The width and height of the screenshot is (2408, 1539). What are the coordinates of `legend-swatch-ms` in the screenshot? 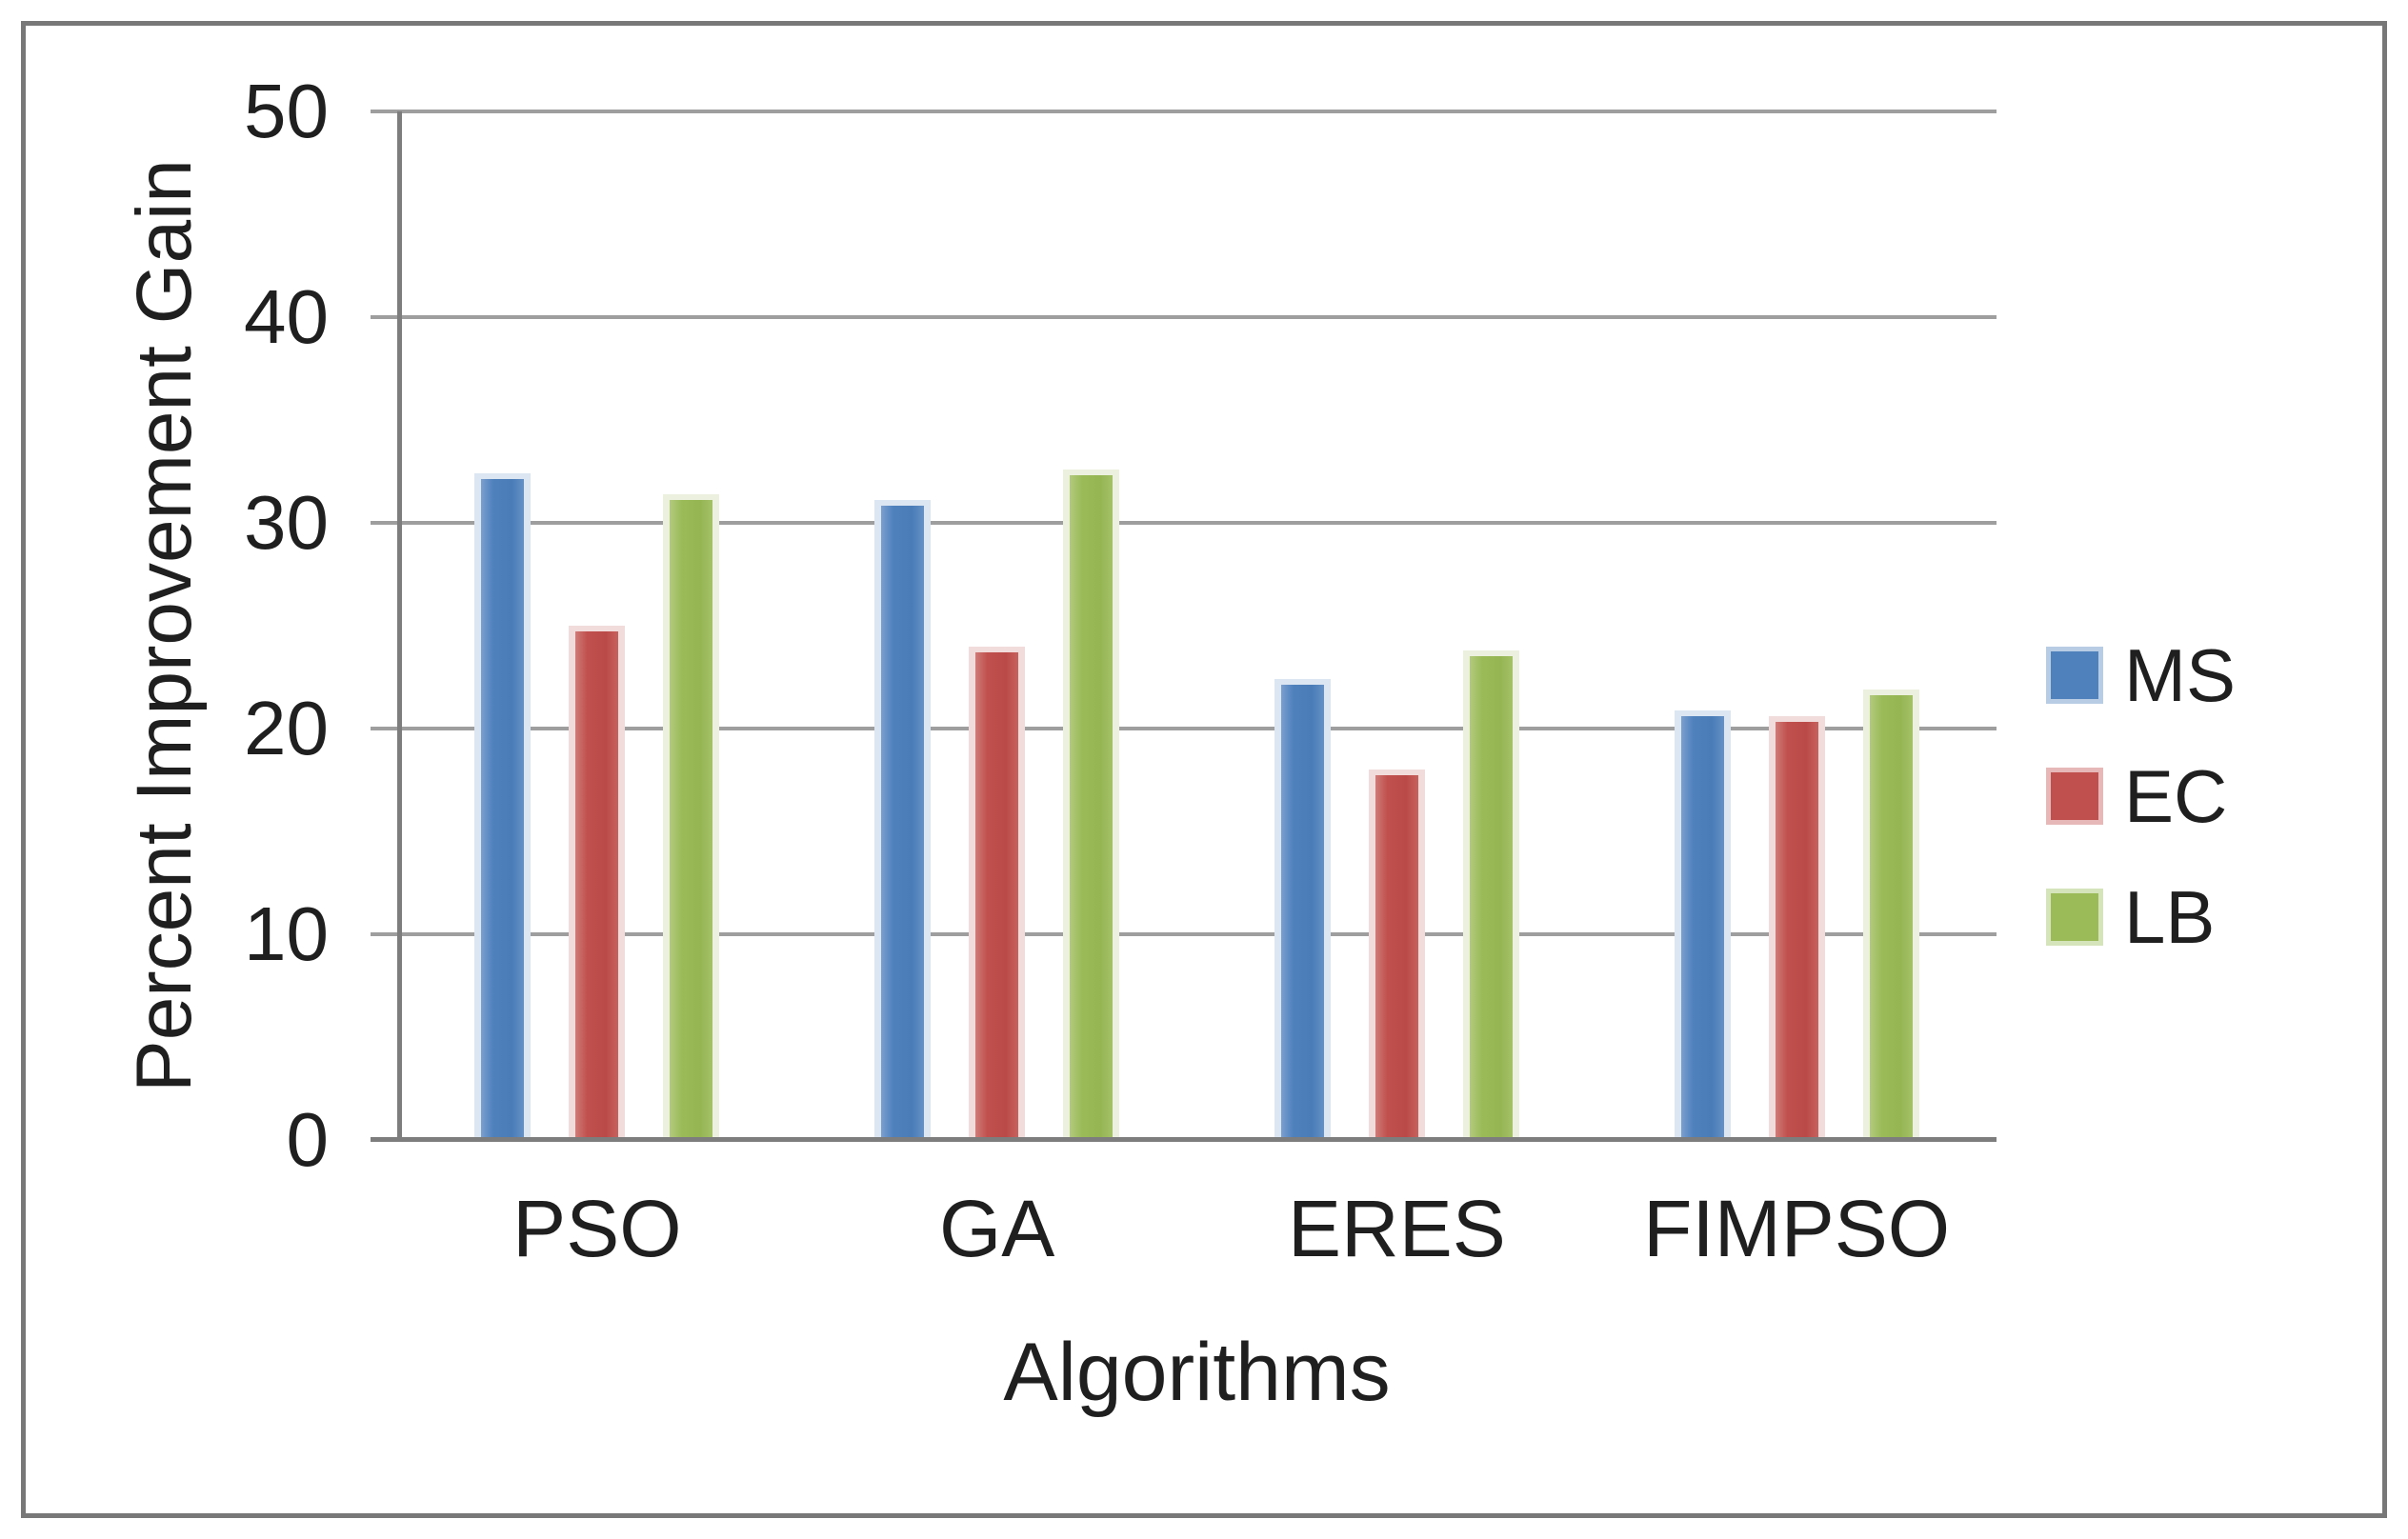 It's located at (2074, 675).